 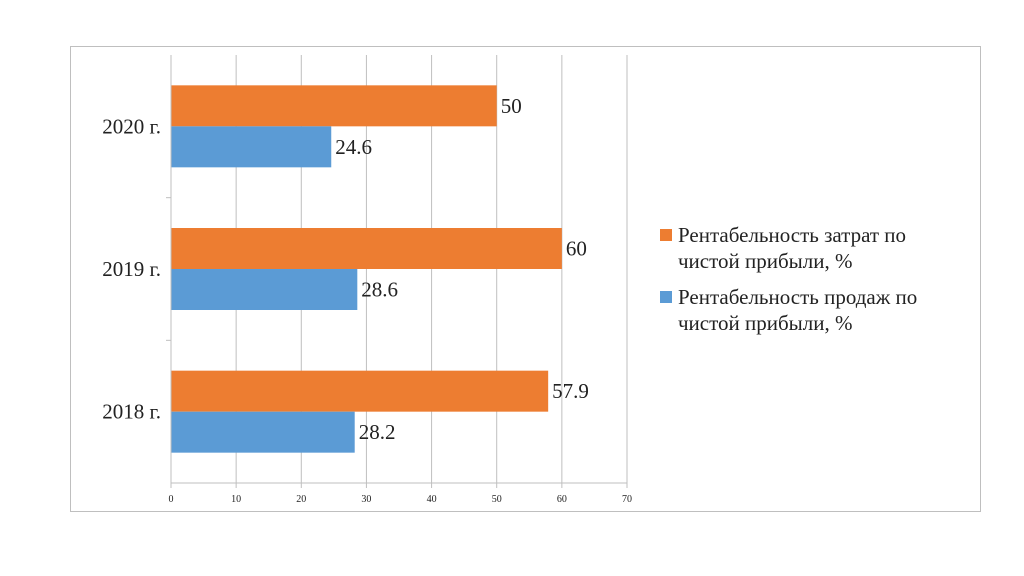 What do you see at coordinates (301, 499) in the screenshot?
I see `x-tick-label: 20` at bounding box center [301, 499].